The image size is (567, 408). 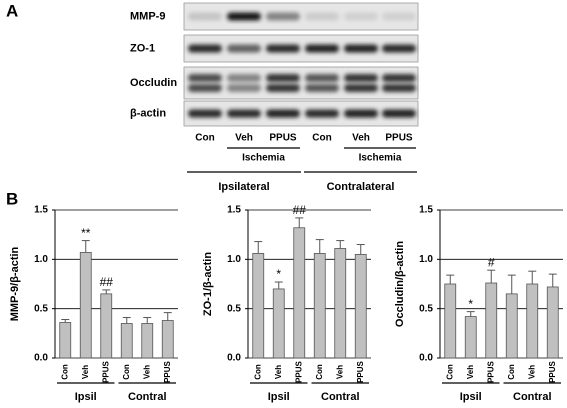 I want to click on significance-mark: *, so click(x=278, y=274).